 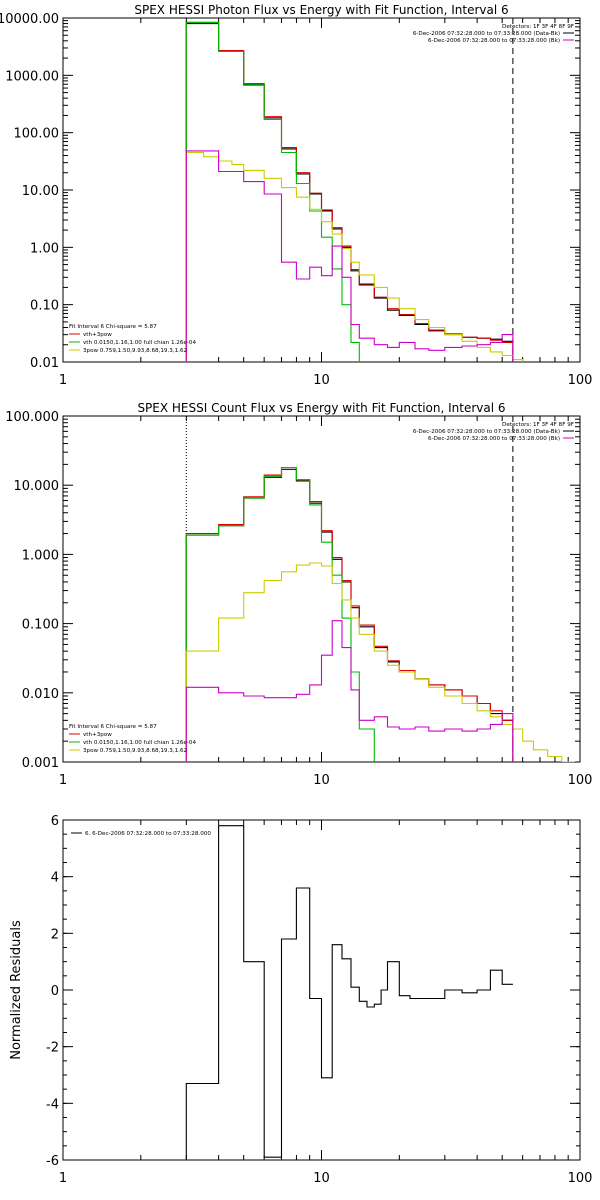 I want to click on y-tick-label: 0.010, so click(x=40, y=694).